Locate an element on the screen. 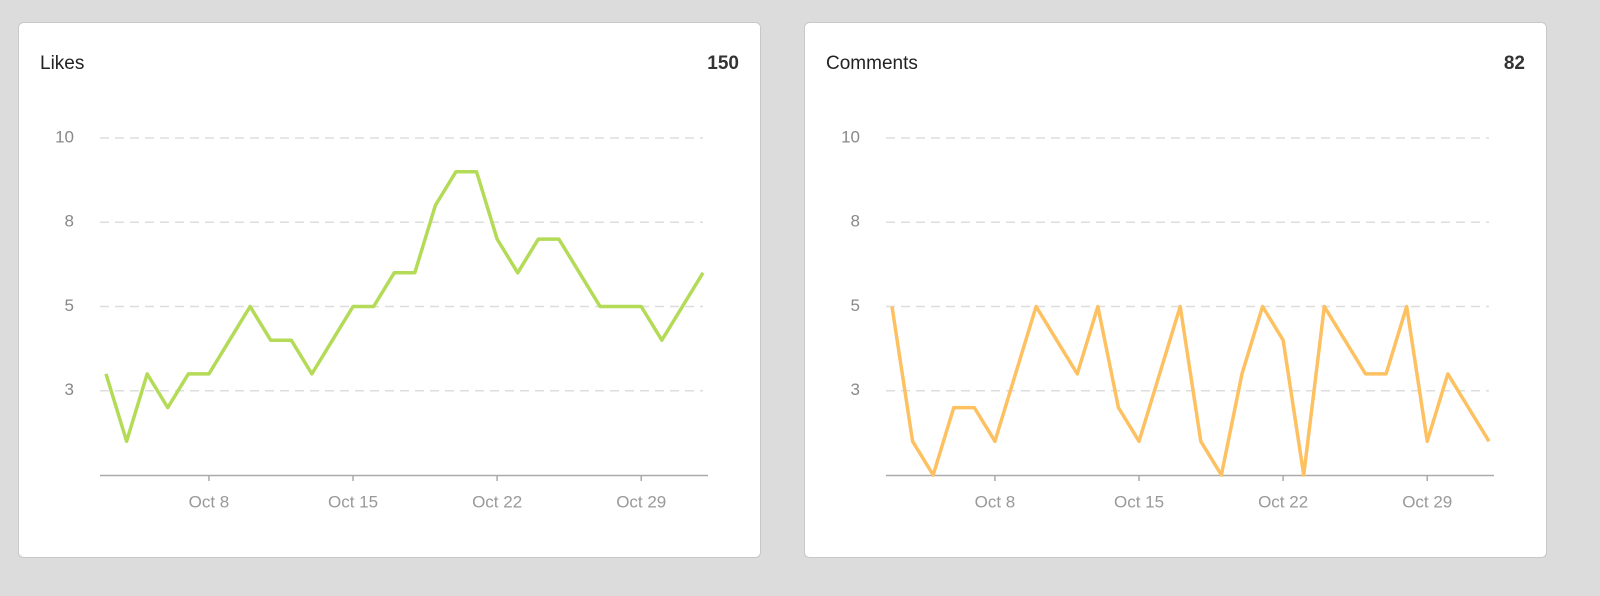  panel-title: Likes is located at coordinates (62, 63).